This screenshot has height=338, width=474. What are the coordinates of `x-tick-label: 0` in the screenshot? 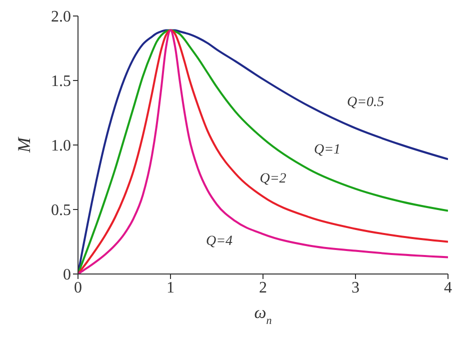 It's located at (78, 287).